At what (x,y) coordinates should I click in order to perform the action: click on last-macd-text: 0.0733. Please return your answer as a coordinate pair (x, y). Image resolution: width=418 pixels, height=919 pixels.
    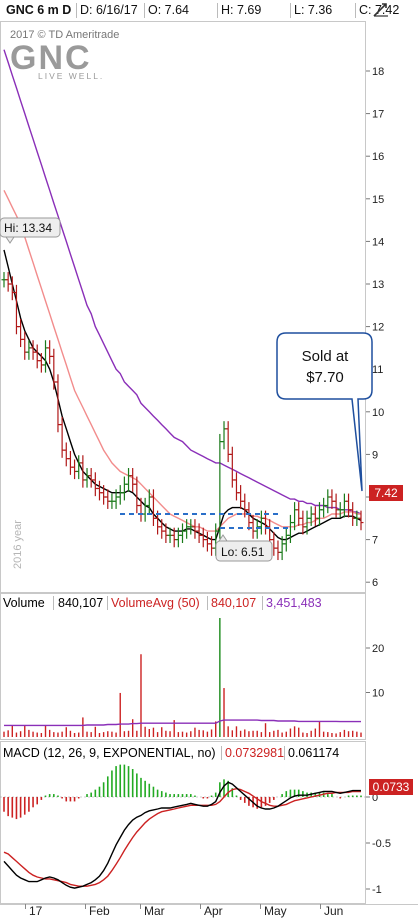
    Looking at the image, I should click on (391, 787).